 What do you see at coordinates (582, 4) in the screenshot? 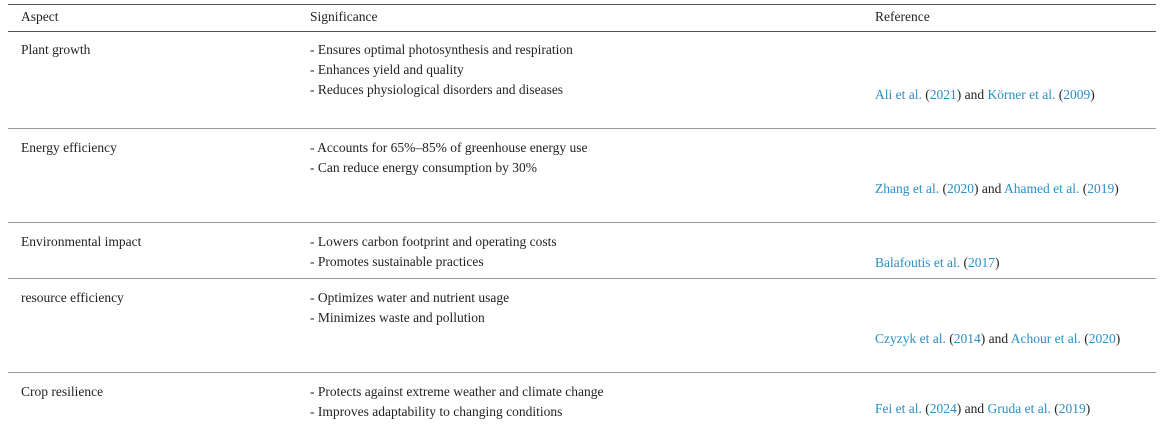
I see `top-rule` at bounding box center [582, 4].